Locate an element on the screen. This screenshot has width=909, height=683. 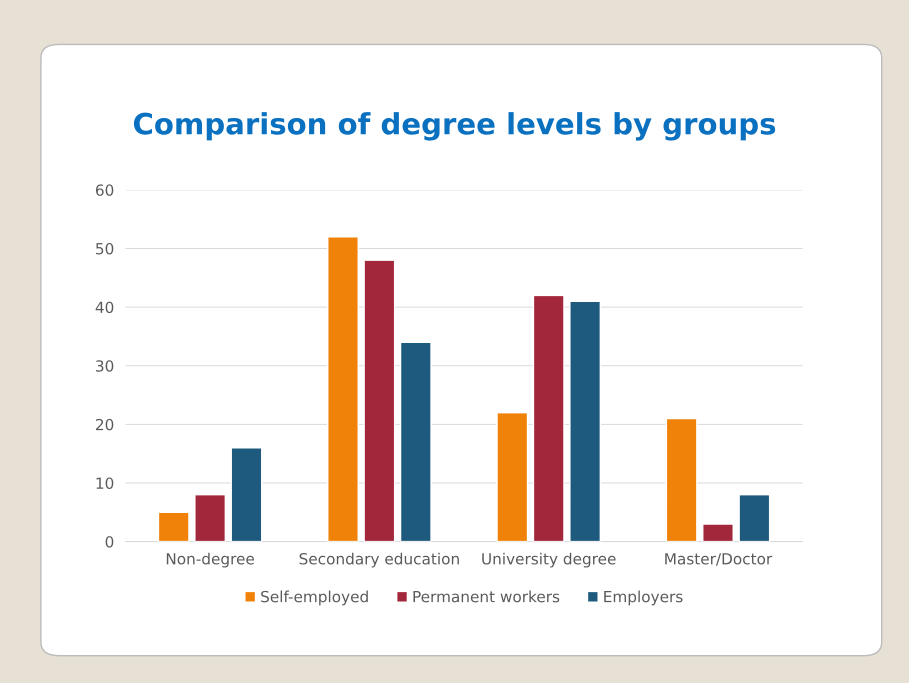
y-tick-label: 10 is located at coordinates (105, 483).